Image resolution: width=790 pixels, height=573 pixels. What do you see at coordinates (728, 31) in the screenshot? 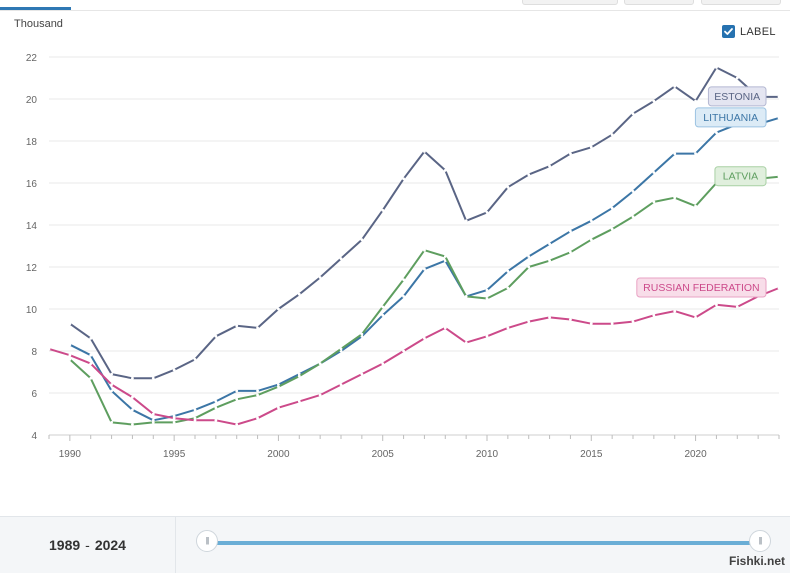
I see `label-checkbox` at bounding box center [728, 31].